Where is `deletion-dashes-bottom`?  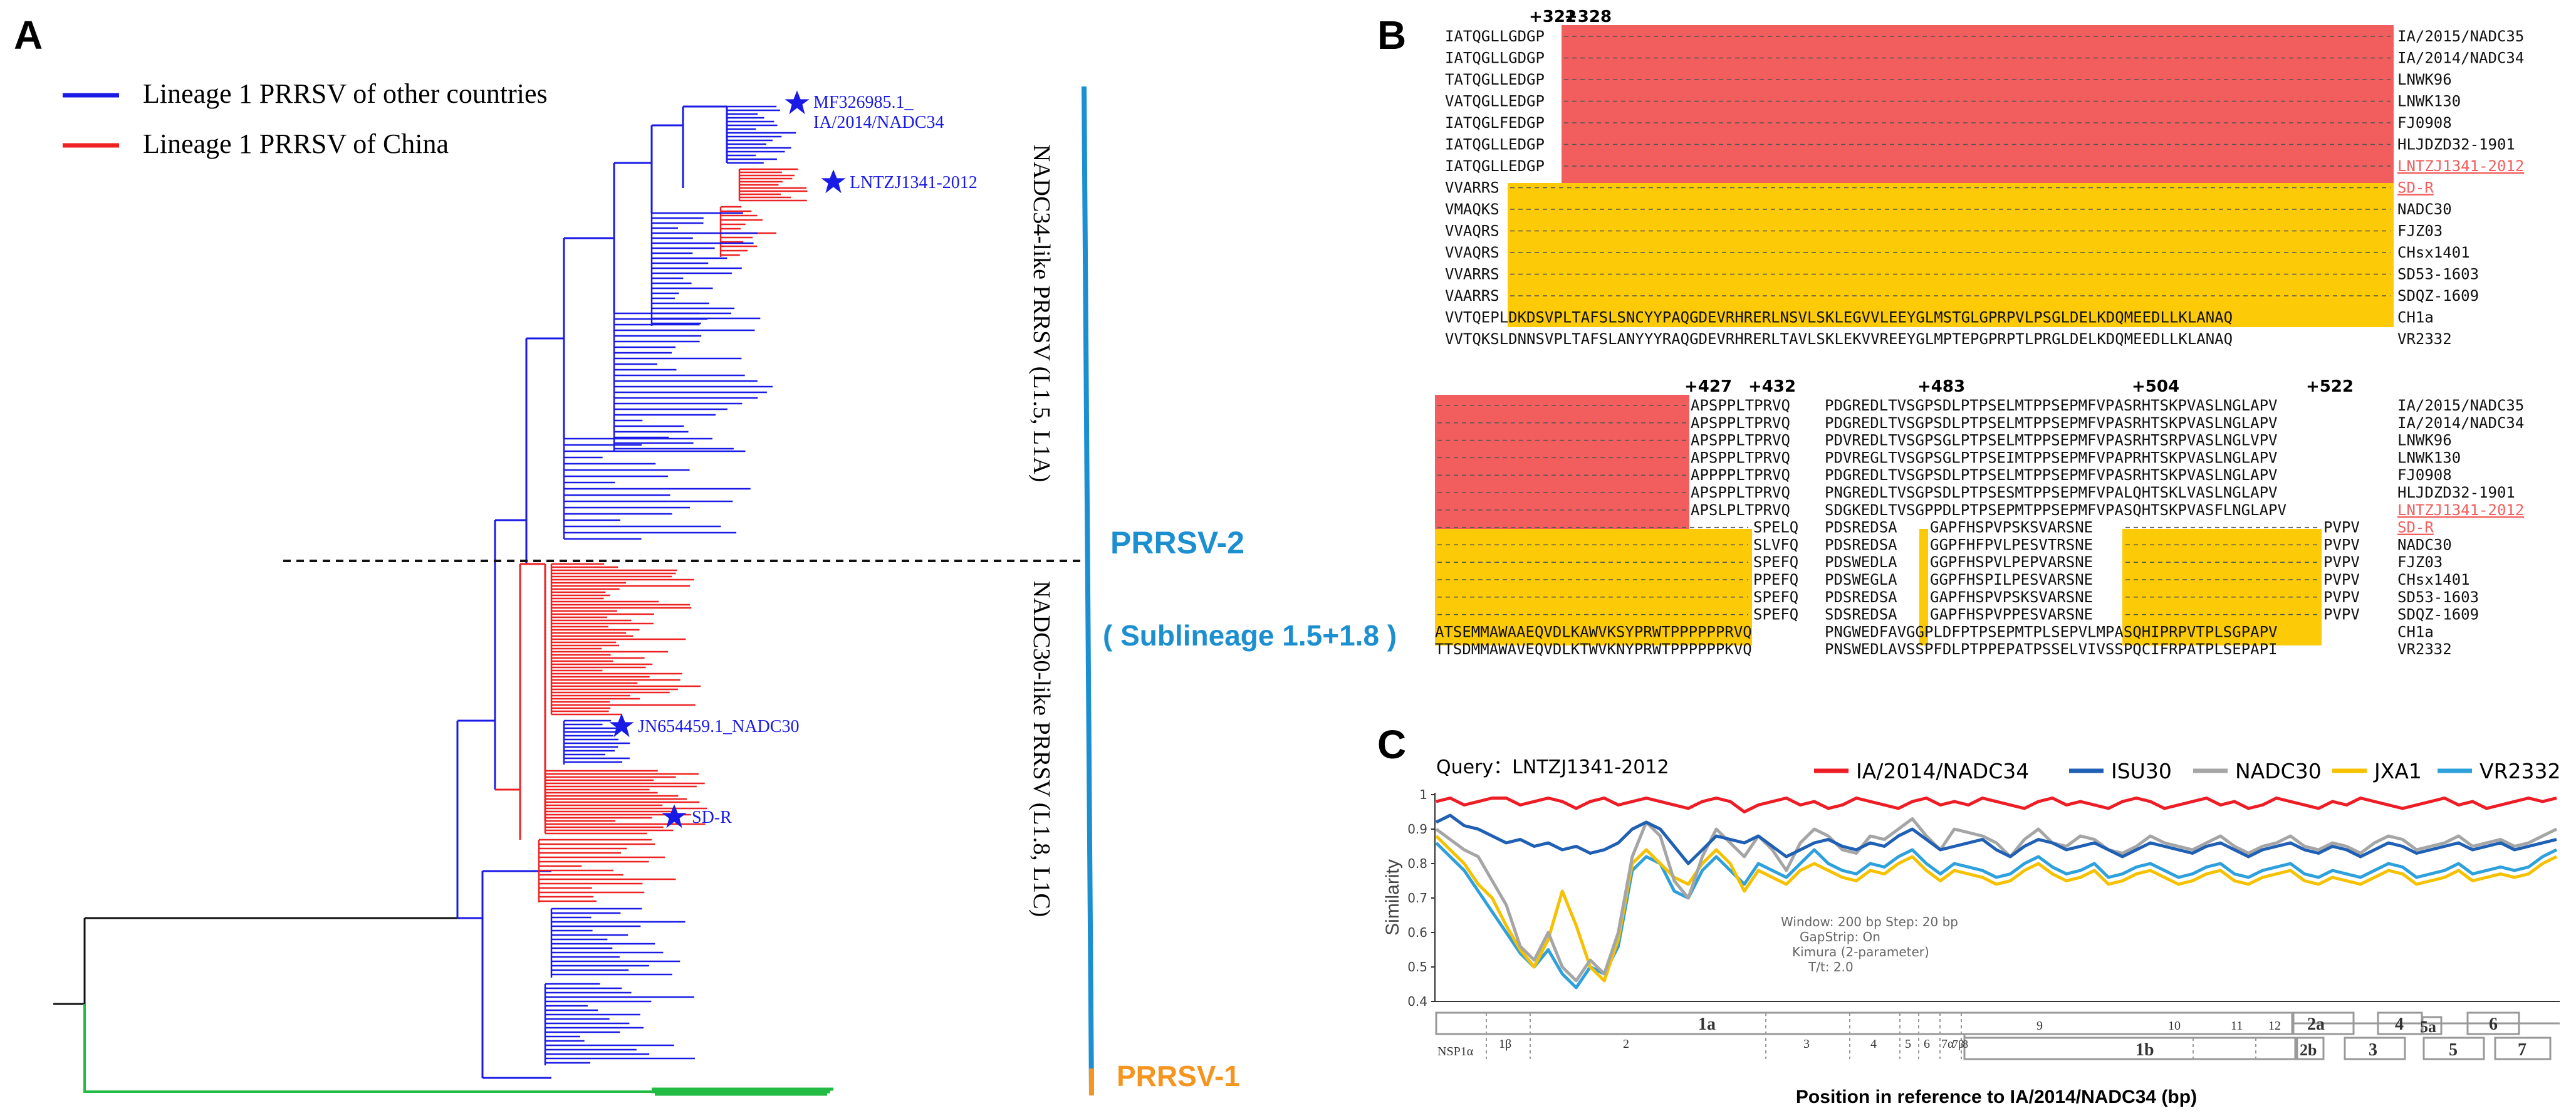
deletion-dashes-bottom is located at coordinates (1877, 510).